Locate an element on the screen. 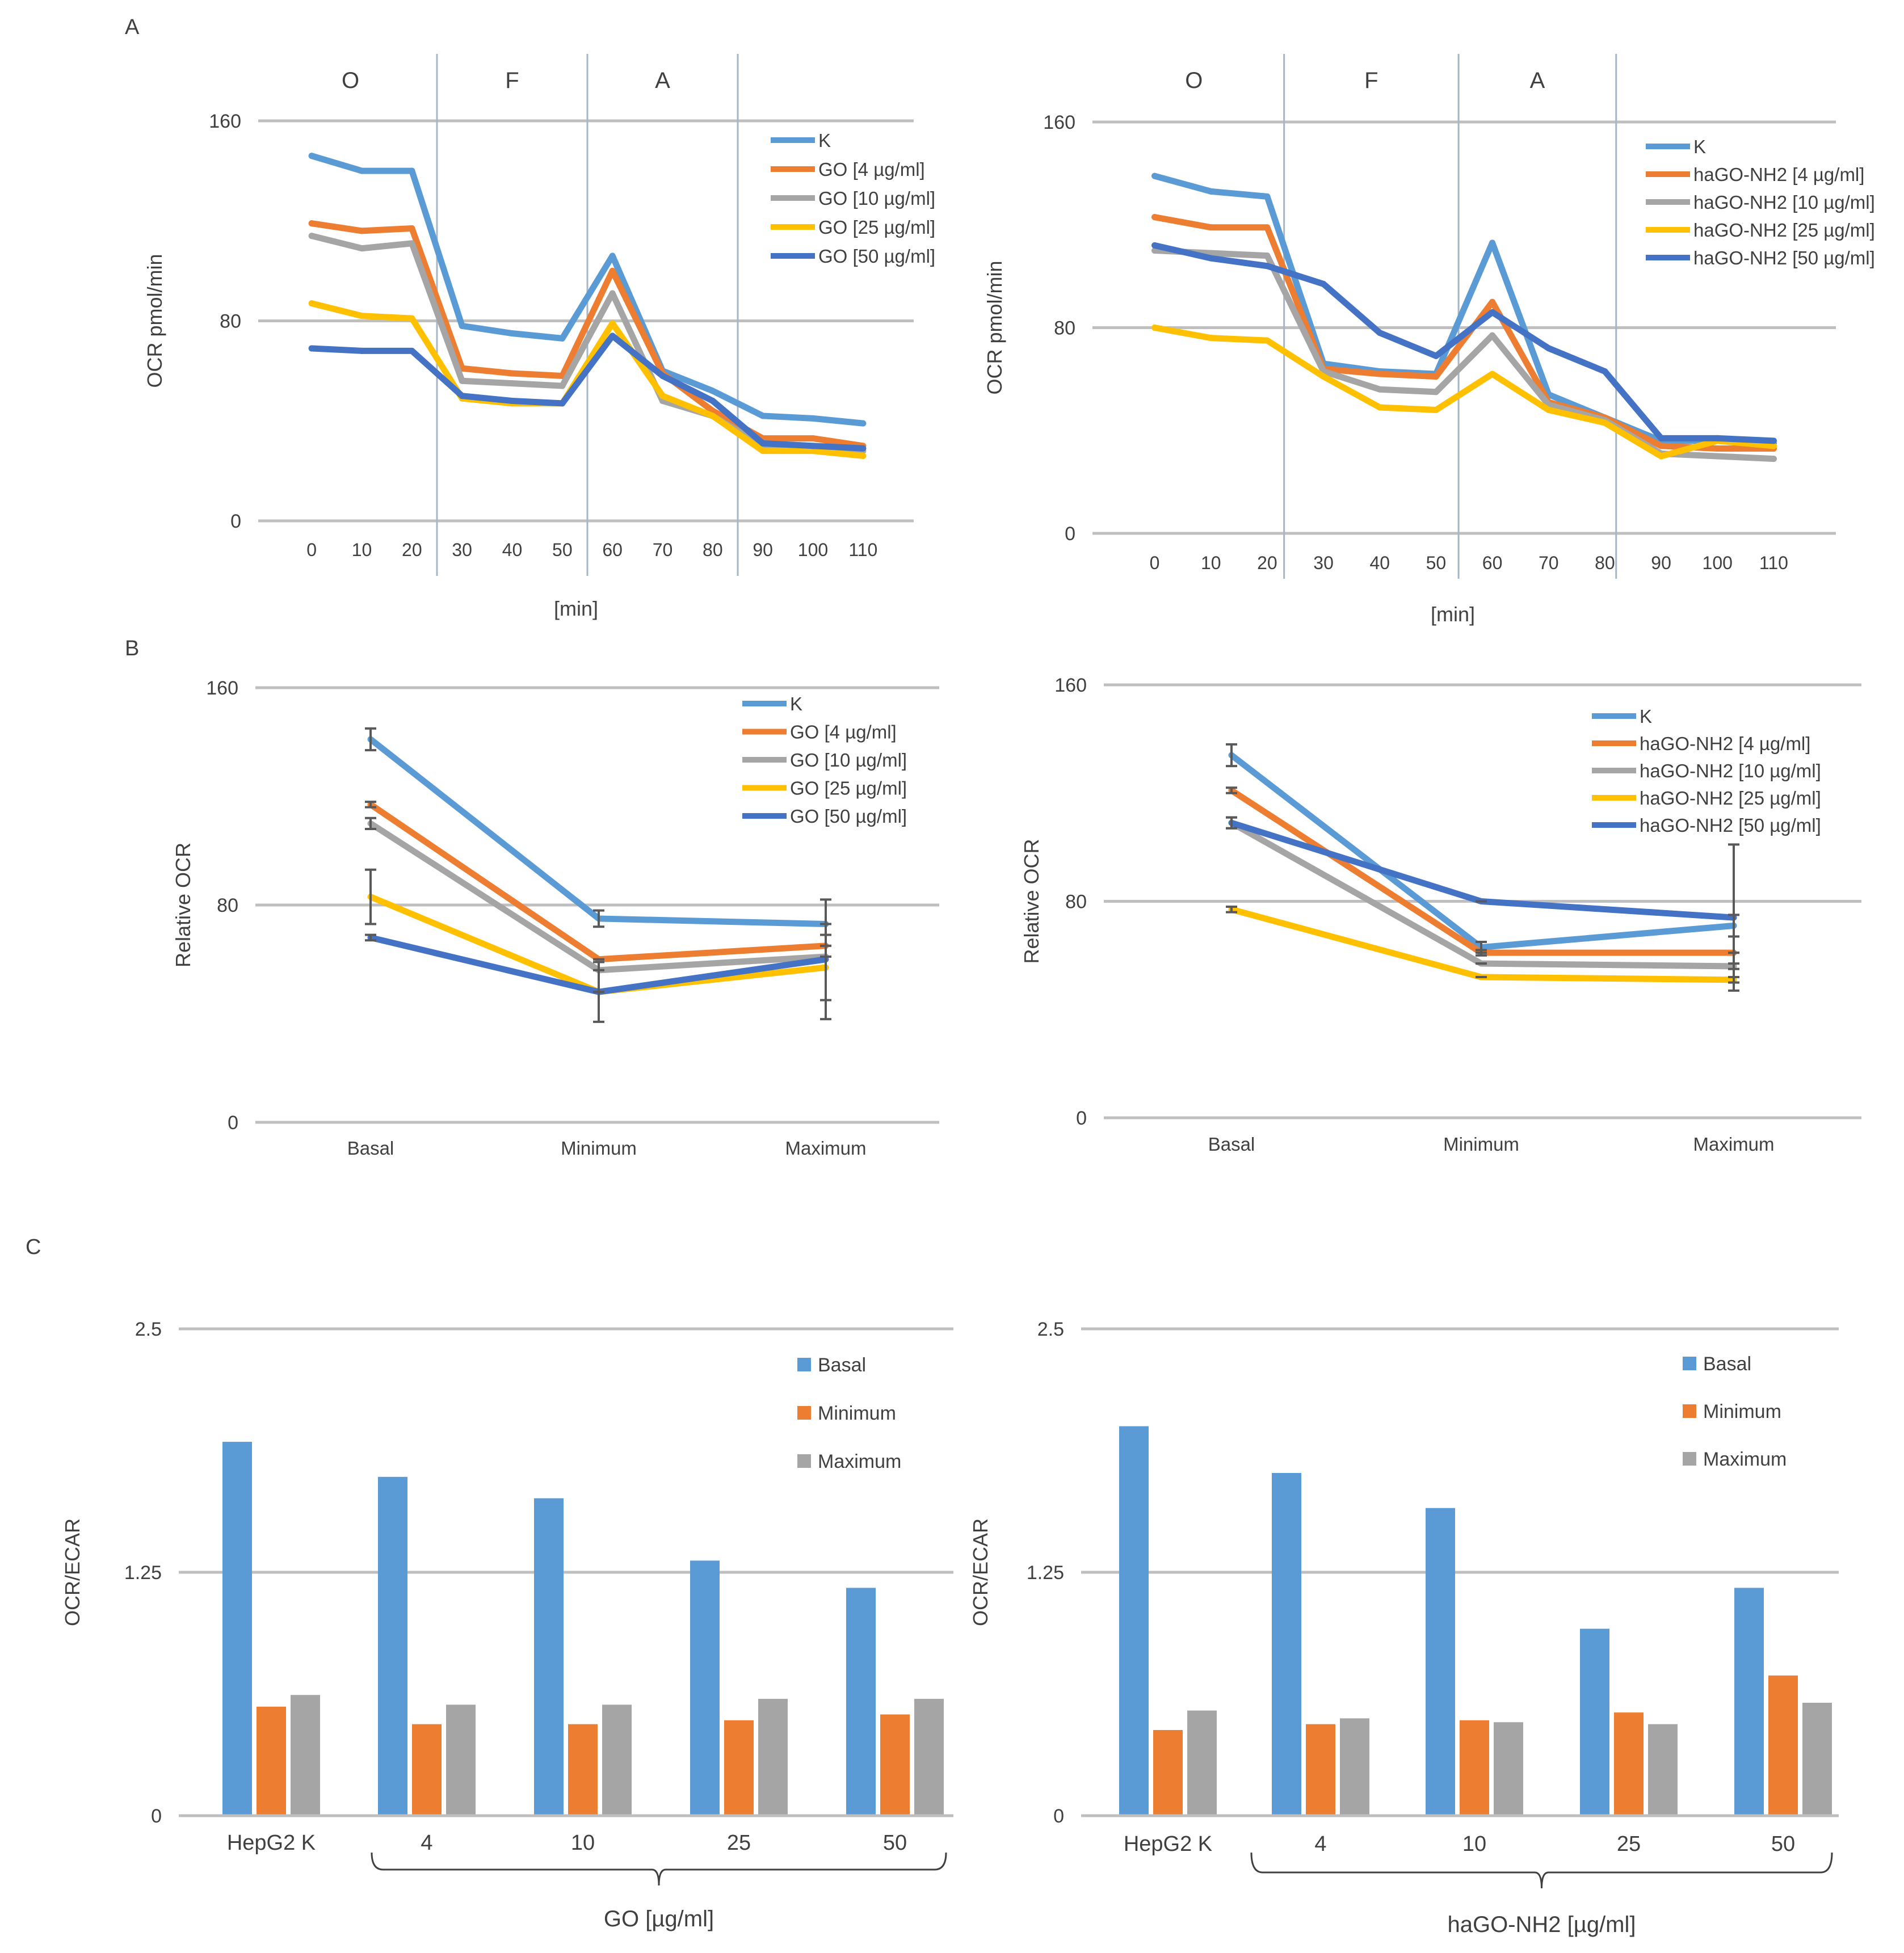  x-axis-label: GO [µg/ml] is located at coordinates (659, 1918).